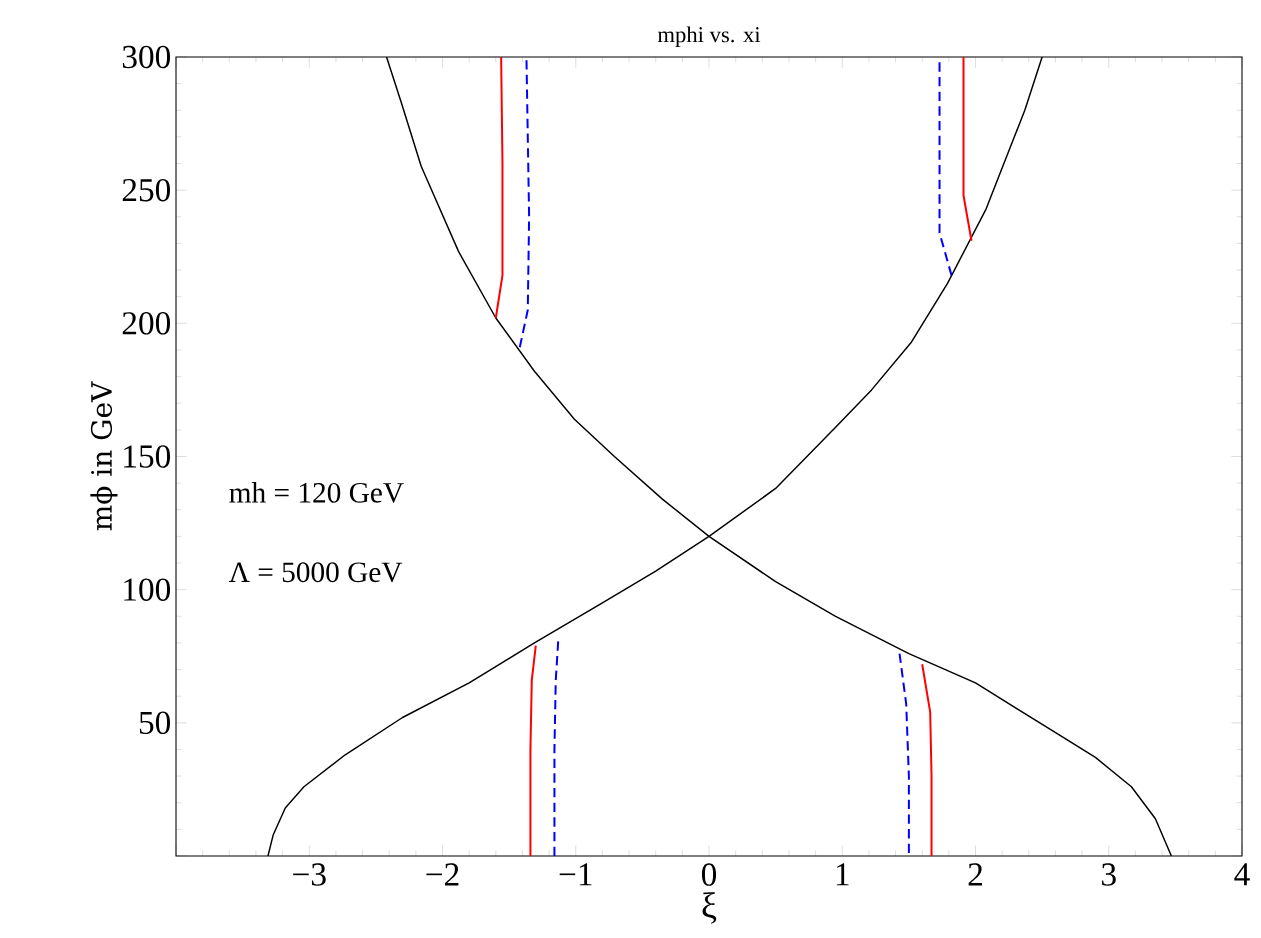 The image size is (1261, 938). Describe the element at coordinates (315, 572) in the screenshot. I see `annotation: Λ = 5000 GeV` at that location.